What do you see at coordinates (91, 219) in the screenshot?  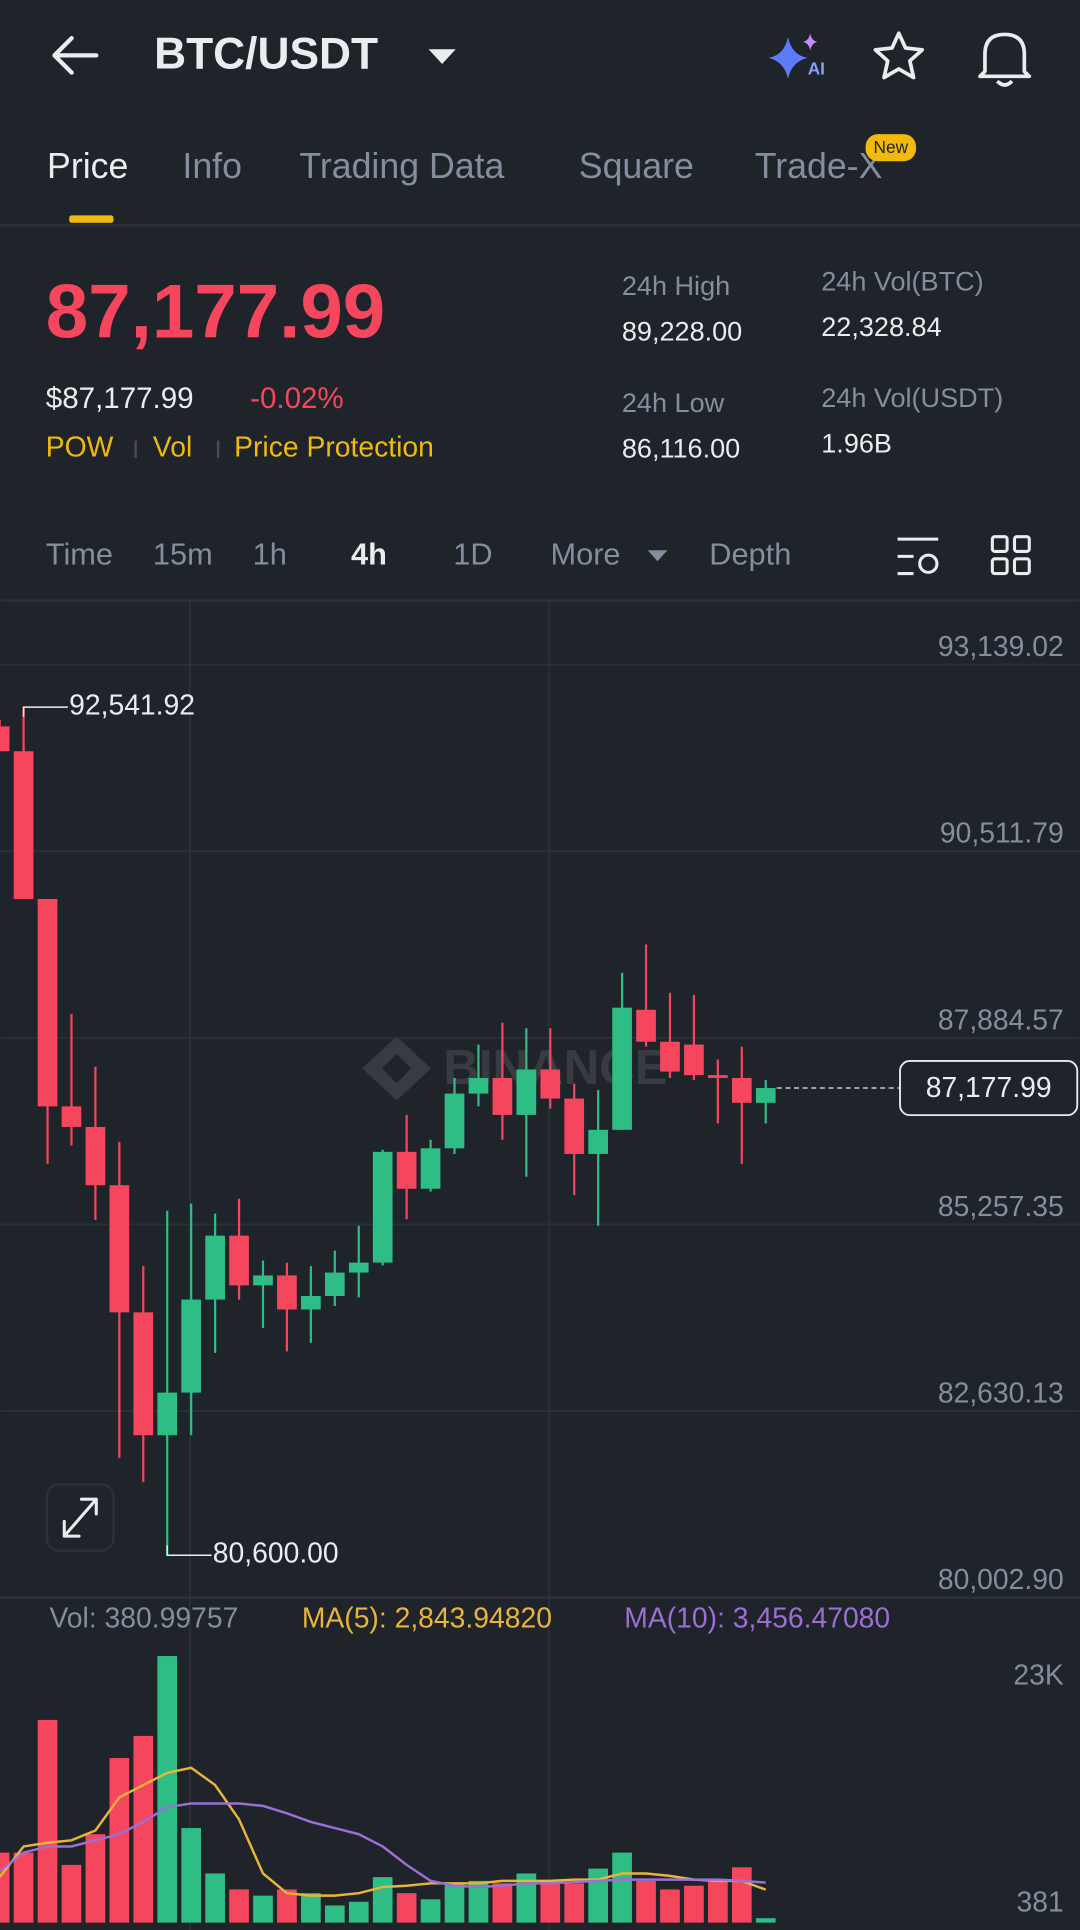 I see `tab-indicator` at bounding box center [91, 219].